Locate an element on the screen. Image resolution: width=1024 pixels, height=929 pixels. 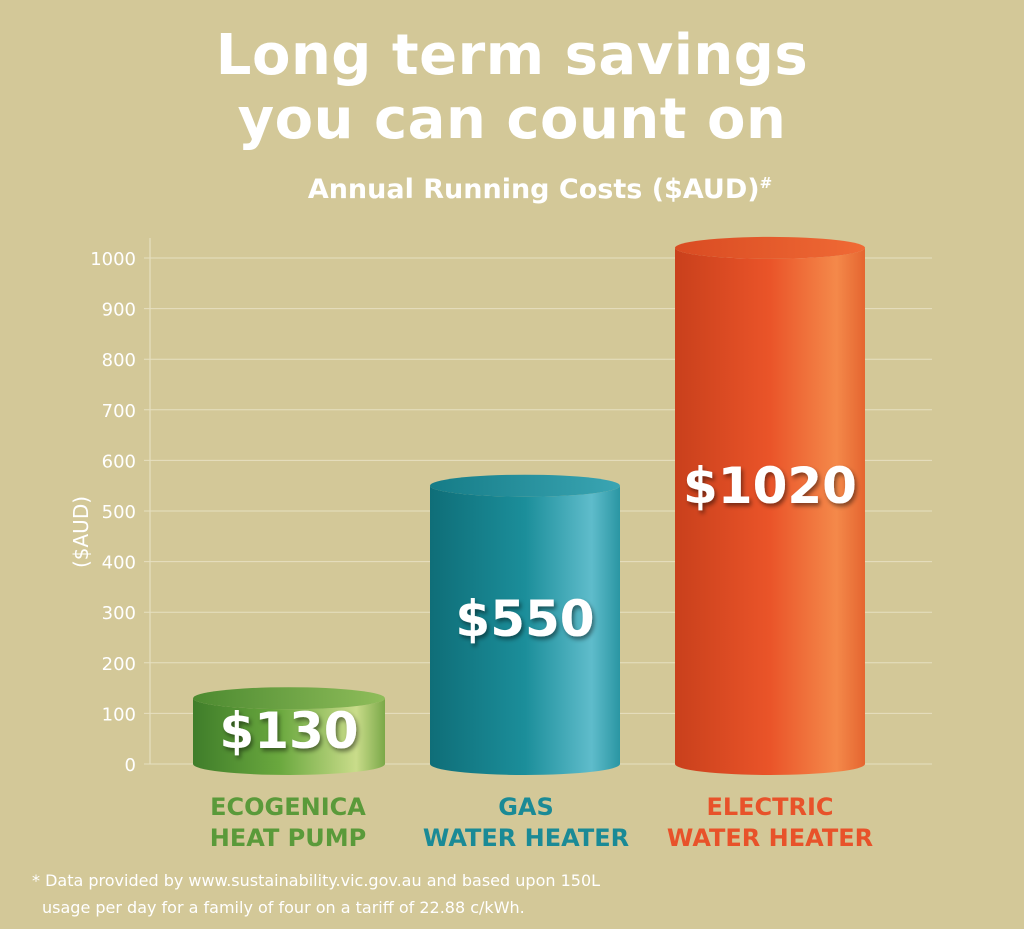
category-label-heat-pump: ECOGENICA HEAT PUMP is located at coordinates (288, 823).